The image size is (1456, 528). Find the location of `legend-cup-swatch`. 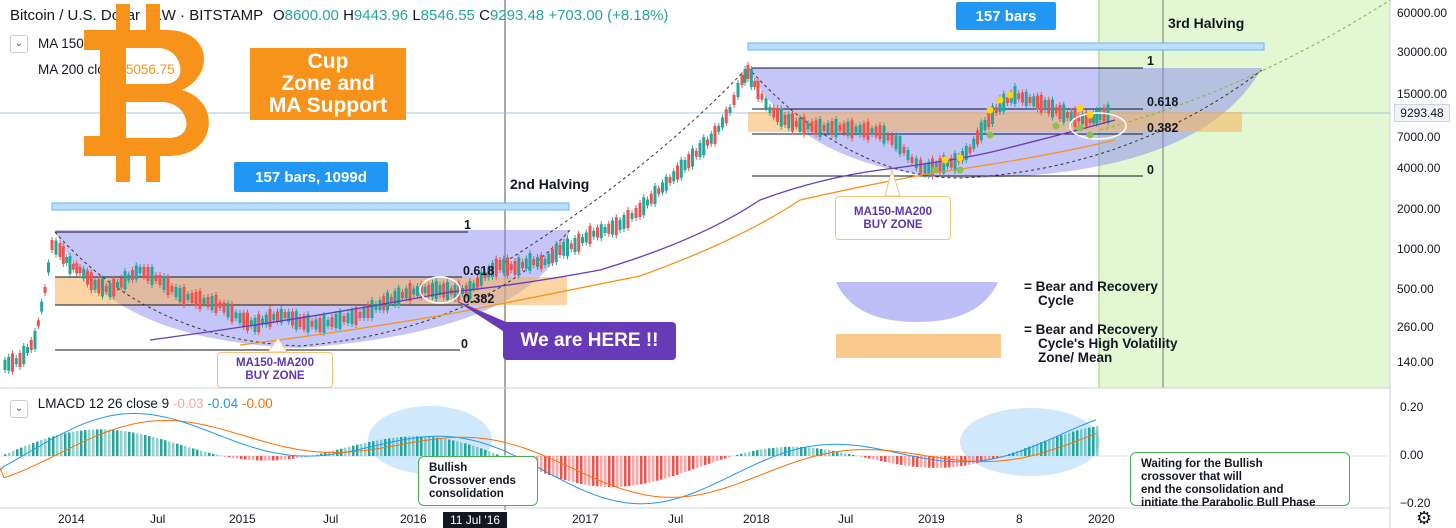

legend-cup-swatch is located at coordinates (917, 302).